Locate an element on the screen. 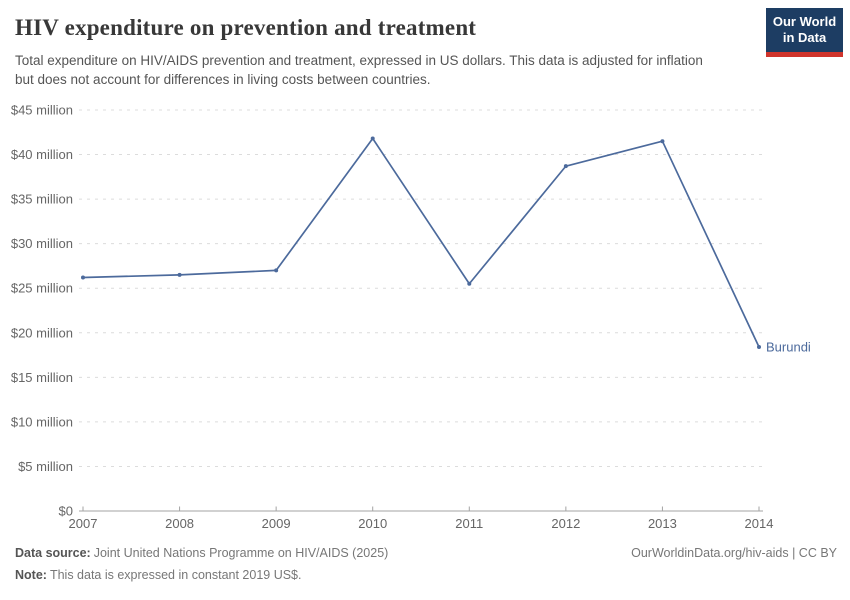 This screenshot has height=600, width=850. owid-logo-line2: in Data is located at coordinates (804, 38).